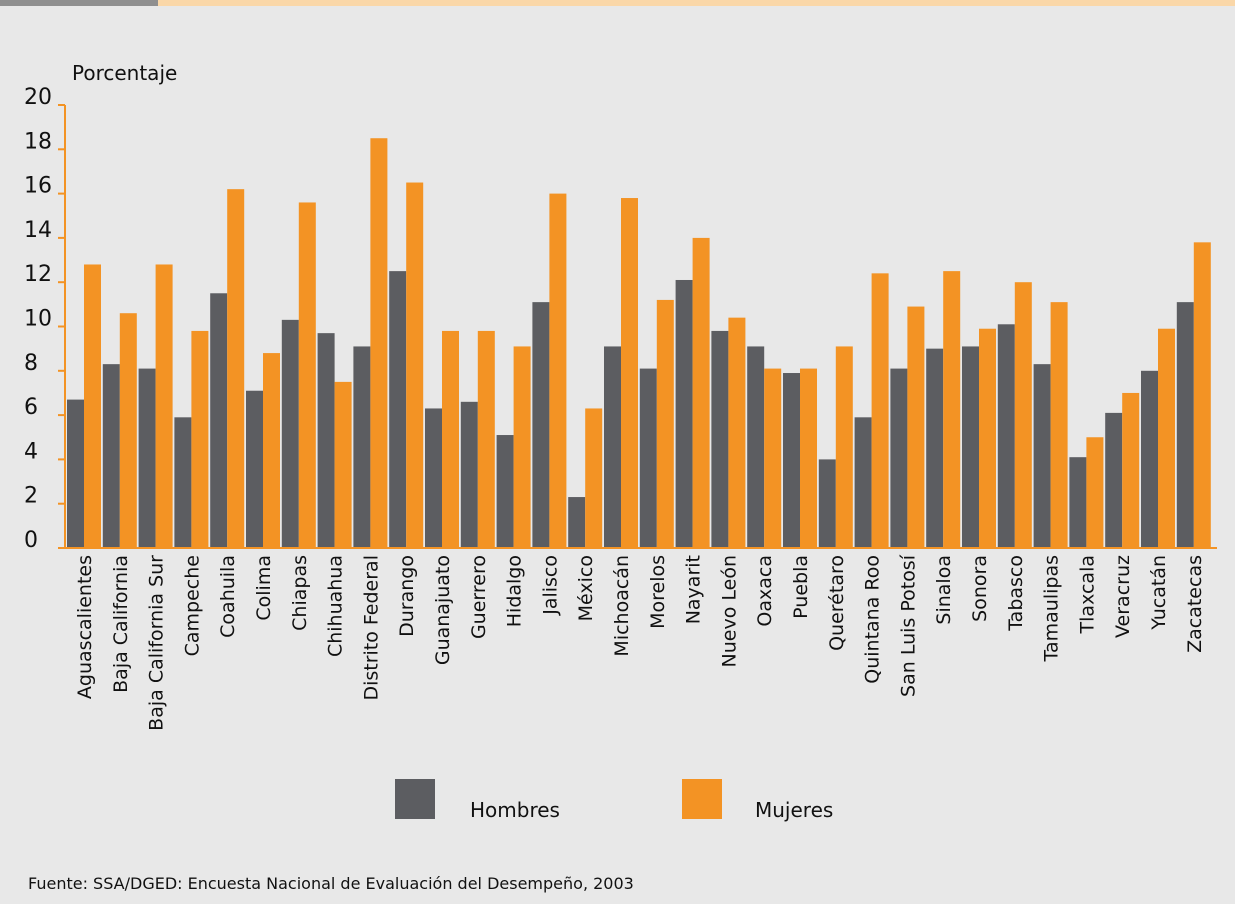  I want to click on x-tick-label: Zacatecas, so click(1195, 604).